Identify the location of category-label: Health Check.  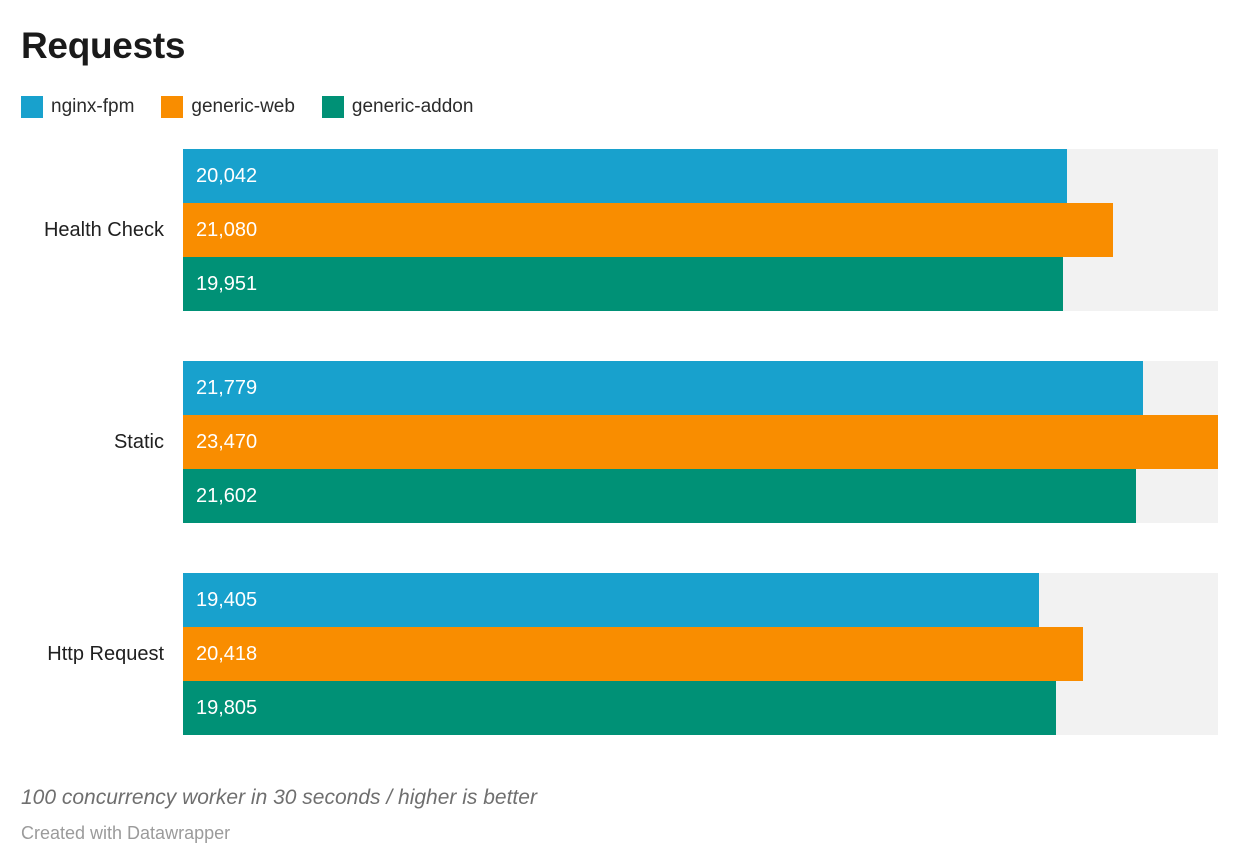
(103, 230).